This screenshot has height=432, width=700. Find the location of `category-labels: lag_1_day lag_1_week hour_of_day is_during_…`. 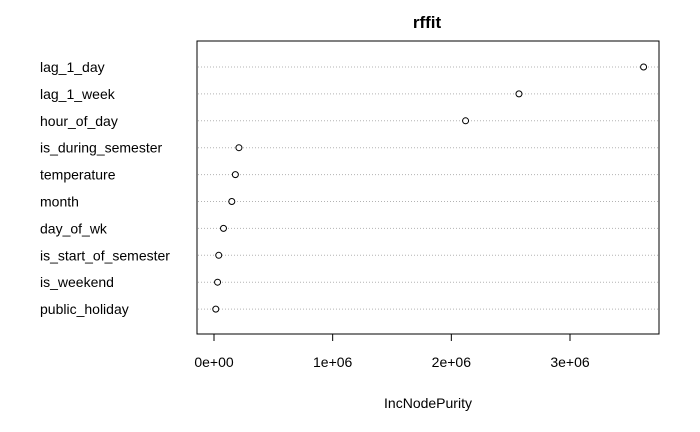

category-labels: lag_1_day lag_1_week hour_of_day is_during_… is located at coordinates (105, 188).